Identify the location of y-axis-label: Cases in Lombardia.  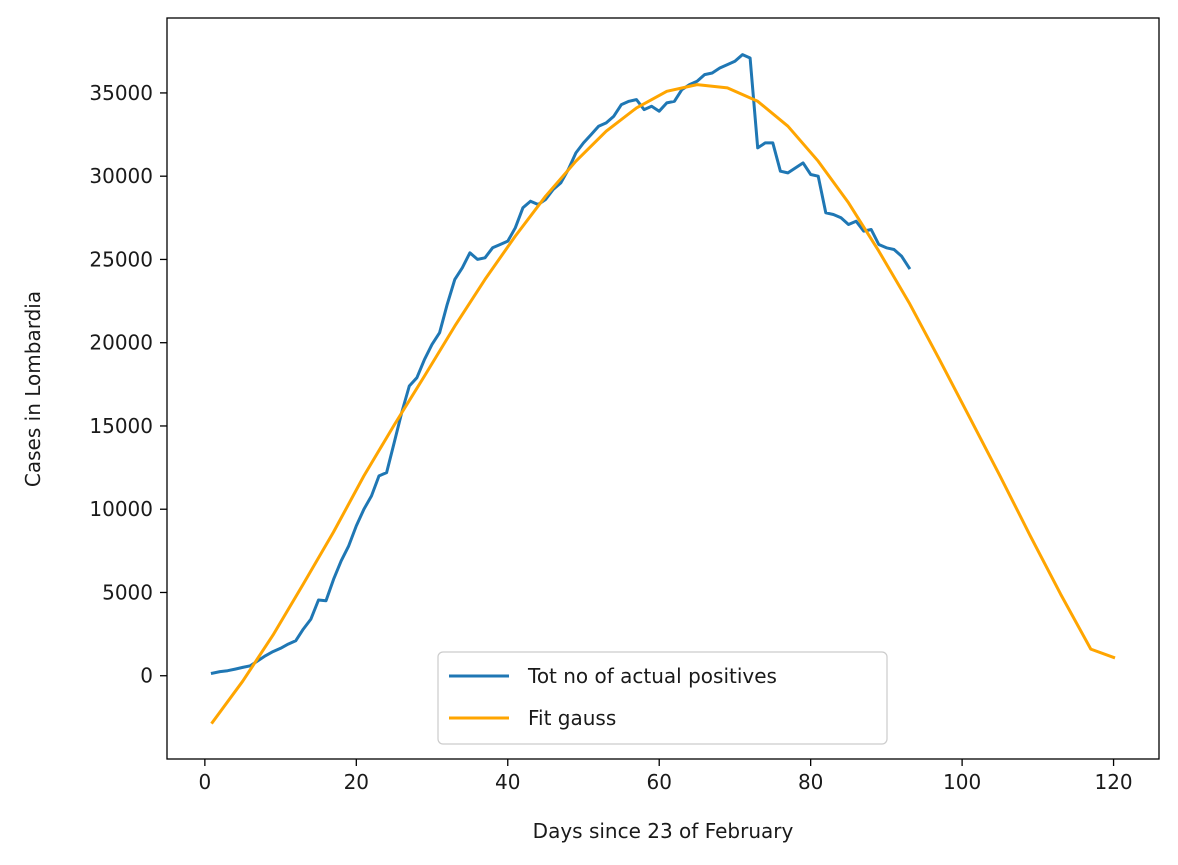
(33, 389).